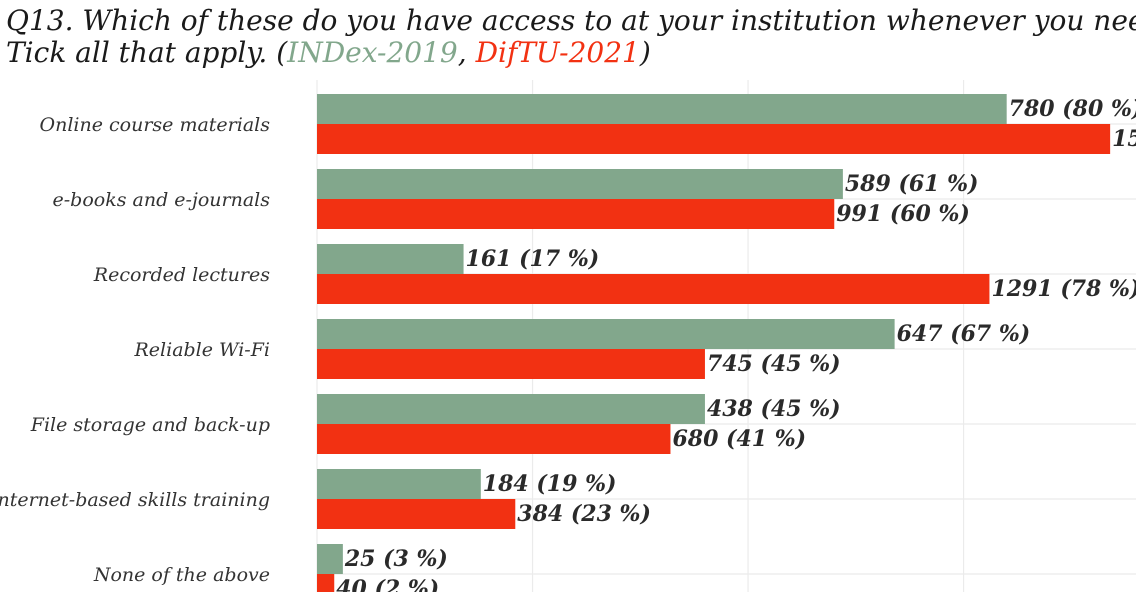 Image resolution: width=1136 pixels, height=592 pixels. What do you see at coordinates (155, 125) in the screenshot?
I see `category-label: Online course materials` at bounding box center [155, 125].